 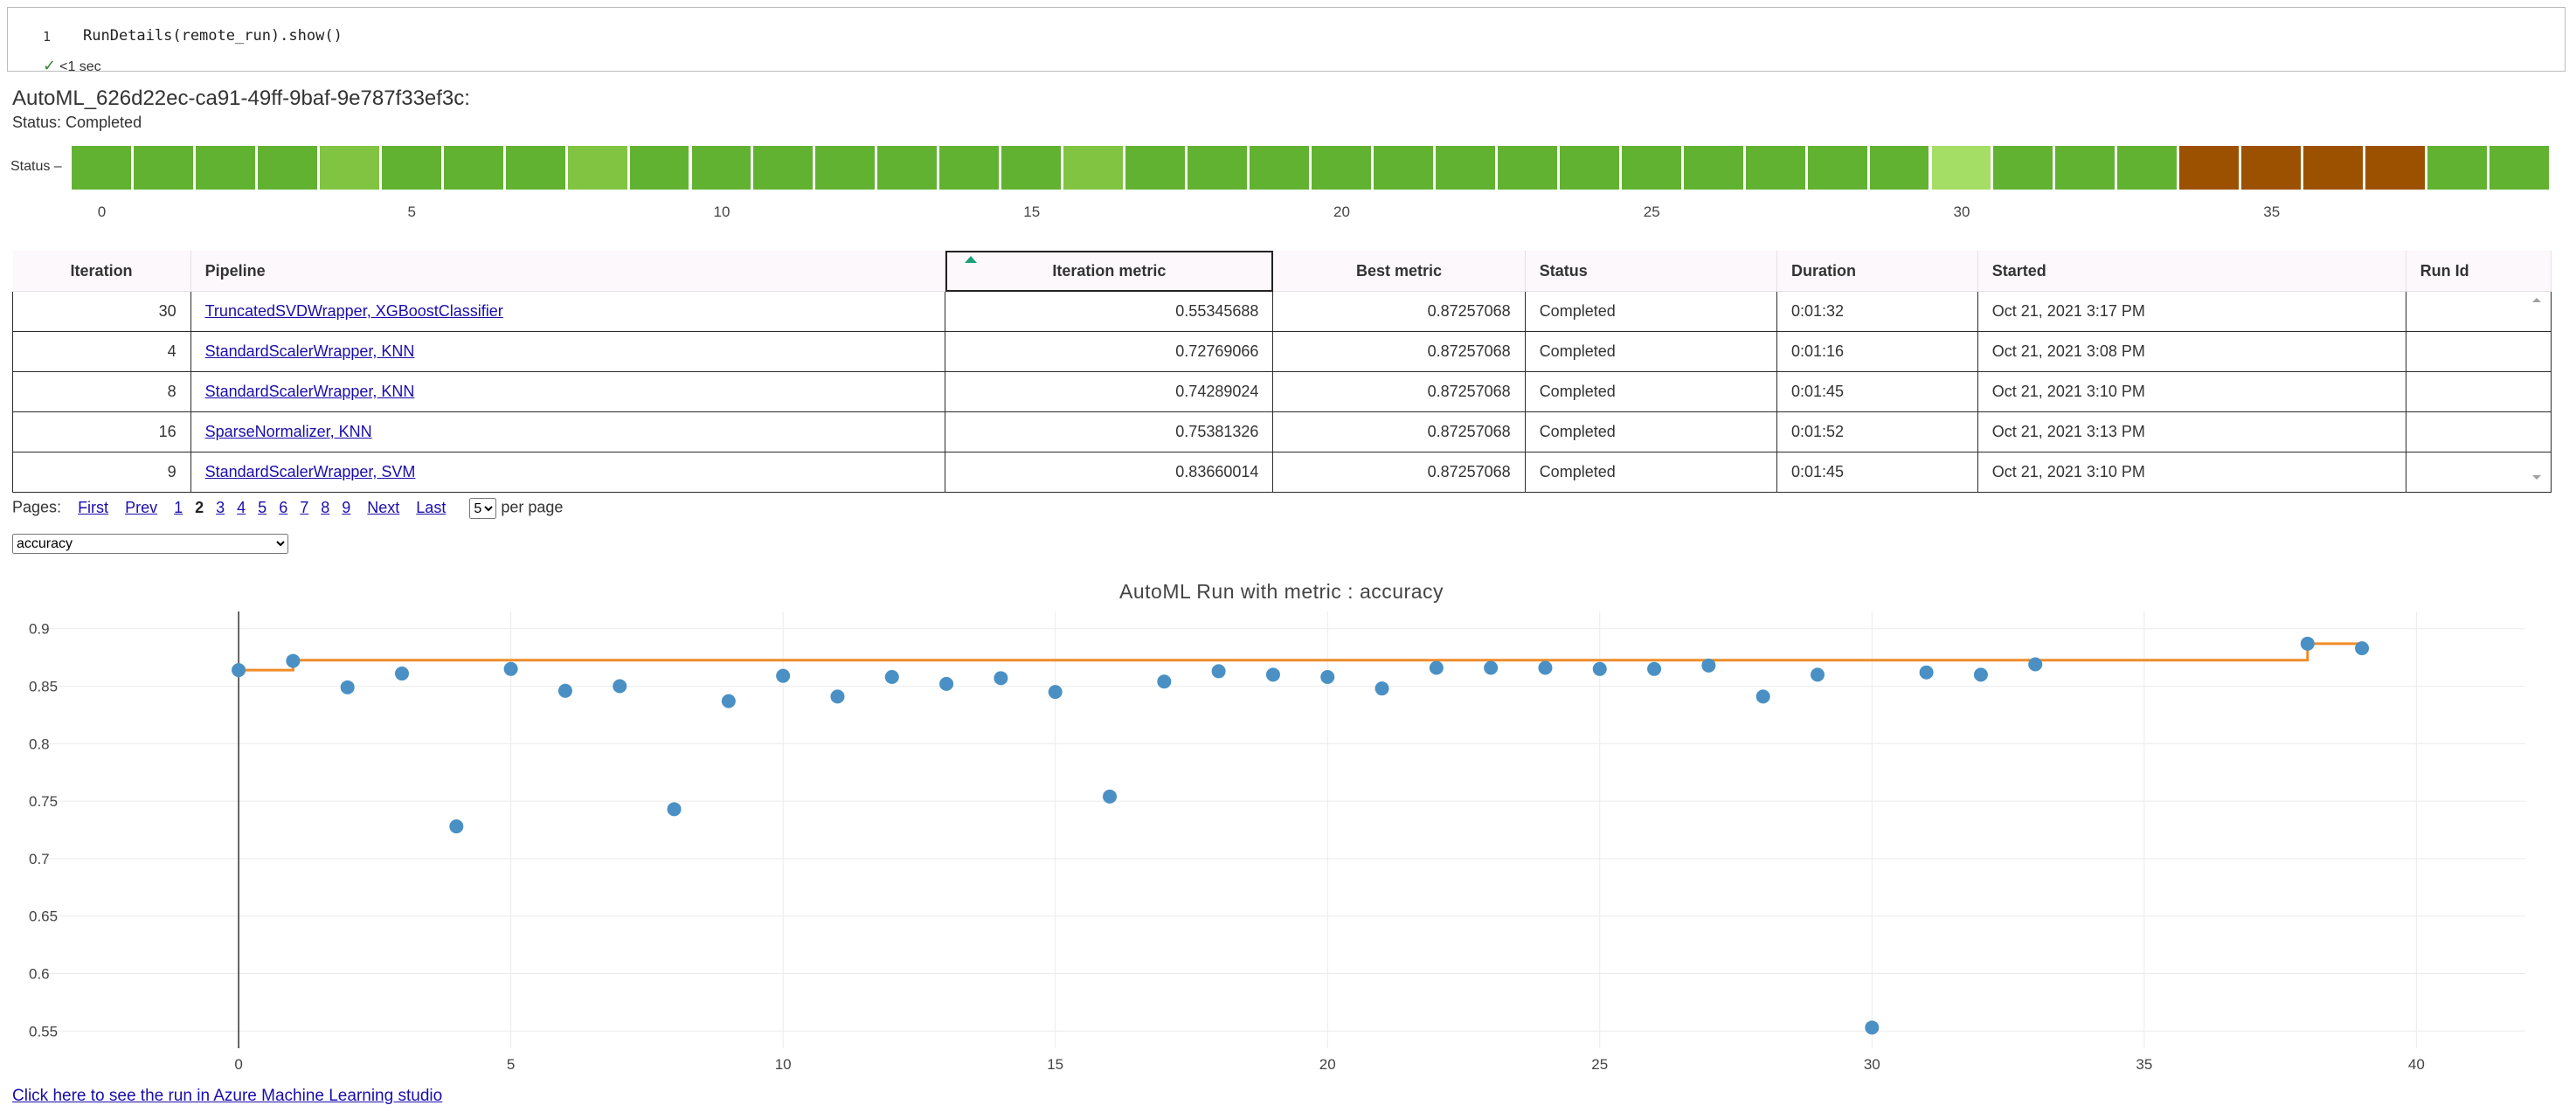 I want to click on header-iteration-metric: Iteration metric, so click(x=1109, y=272).